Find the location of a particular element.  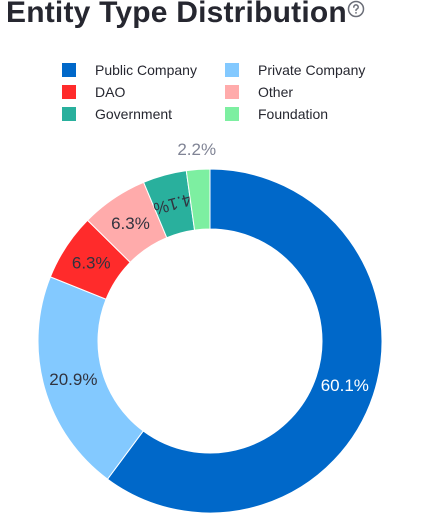

chart-title: Entity Type Distribution is located at coordinates (176, 14).